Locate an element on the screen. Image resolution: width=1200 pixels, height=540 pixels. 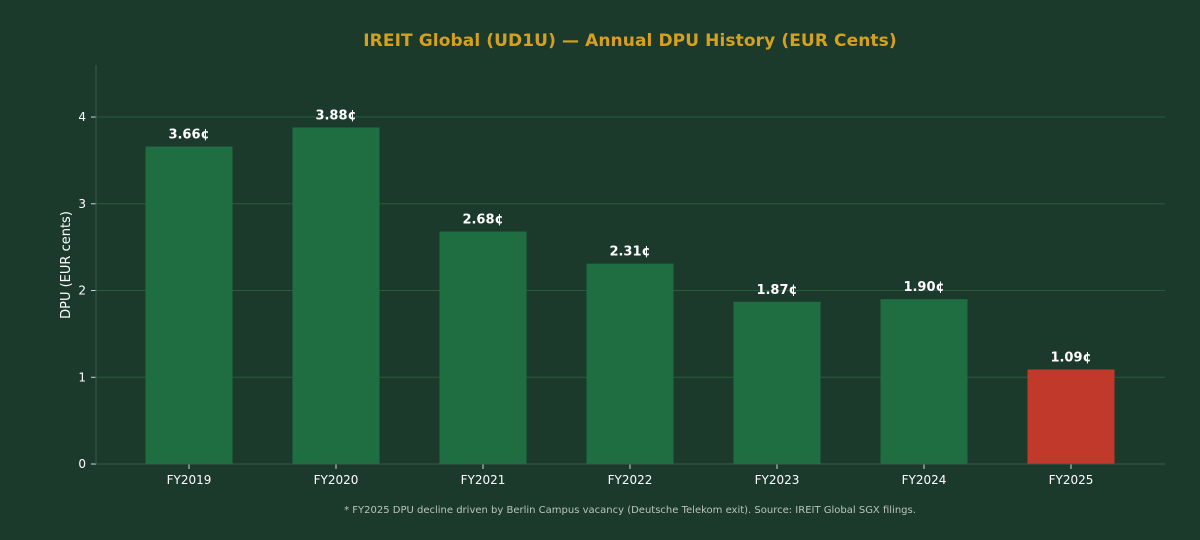
data-label: 3.88¢ is located at coordinates (335, 115).